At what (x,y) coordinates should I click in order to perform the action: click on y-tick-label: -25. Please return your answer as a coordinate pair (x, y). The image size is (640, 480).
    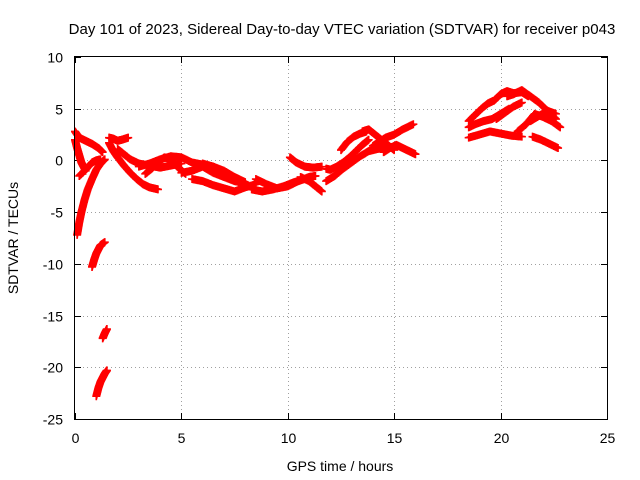
    Looking at the image, I should click on (53, 420).